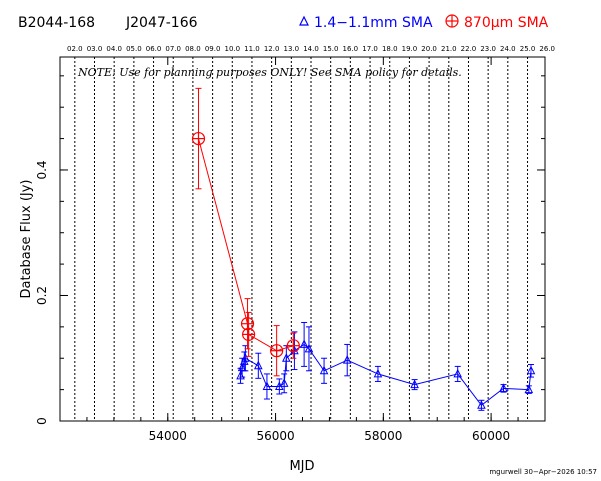 The width and height of the screenshot is (601, 481). Describe the element at coordinates (114, 49) in the screenshot. I see `year-tick-label: 04.0` at that location.